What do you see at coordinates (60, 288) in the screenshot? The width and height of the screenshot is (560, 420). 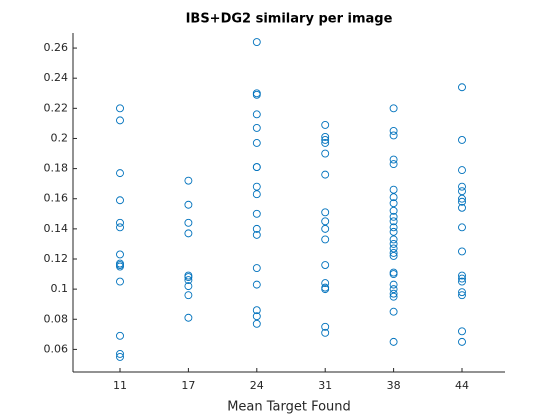 I see `y-tick-label: 0.1` at bounding box center [60, 288].